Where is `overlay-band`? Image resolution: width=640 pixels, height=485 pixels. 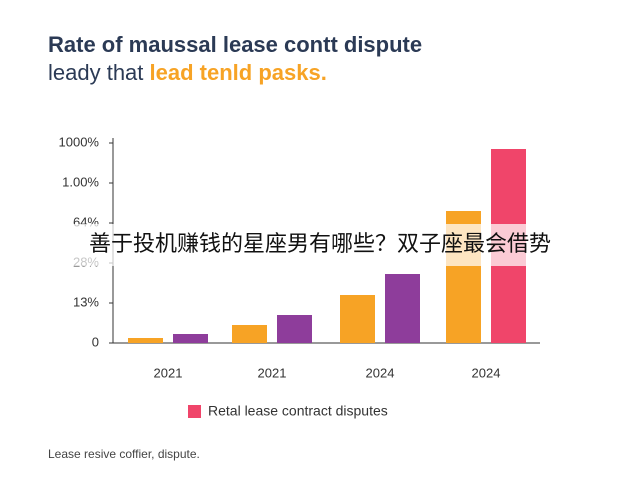
overlay-band is located at coordinates (320, 245).